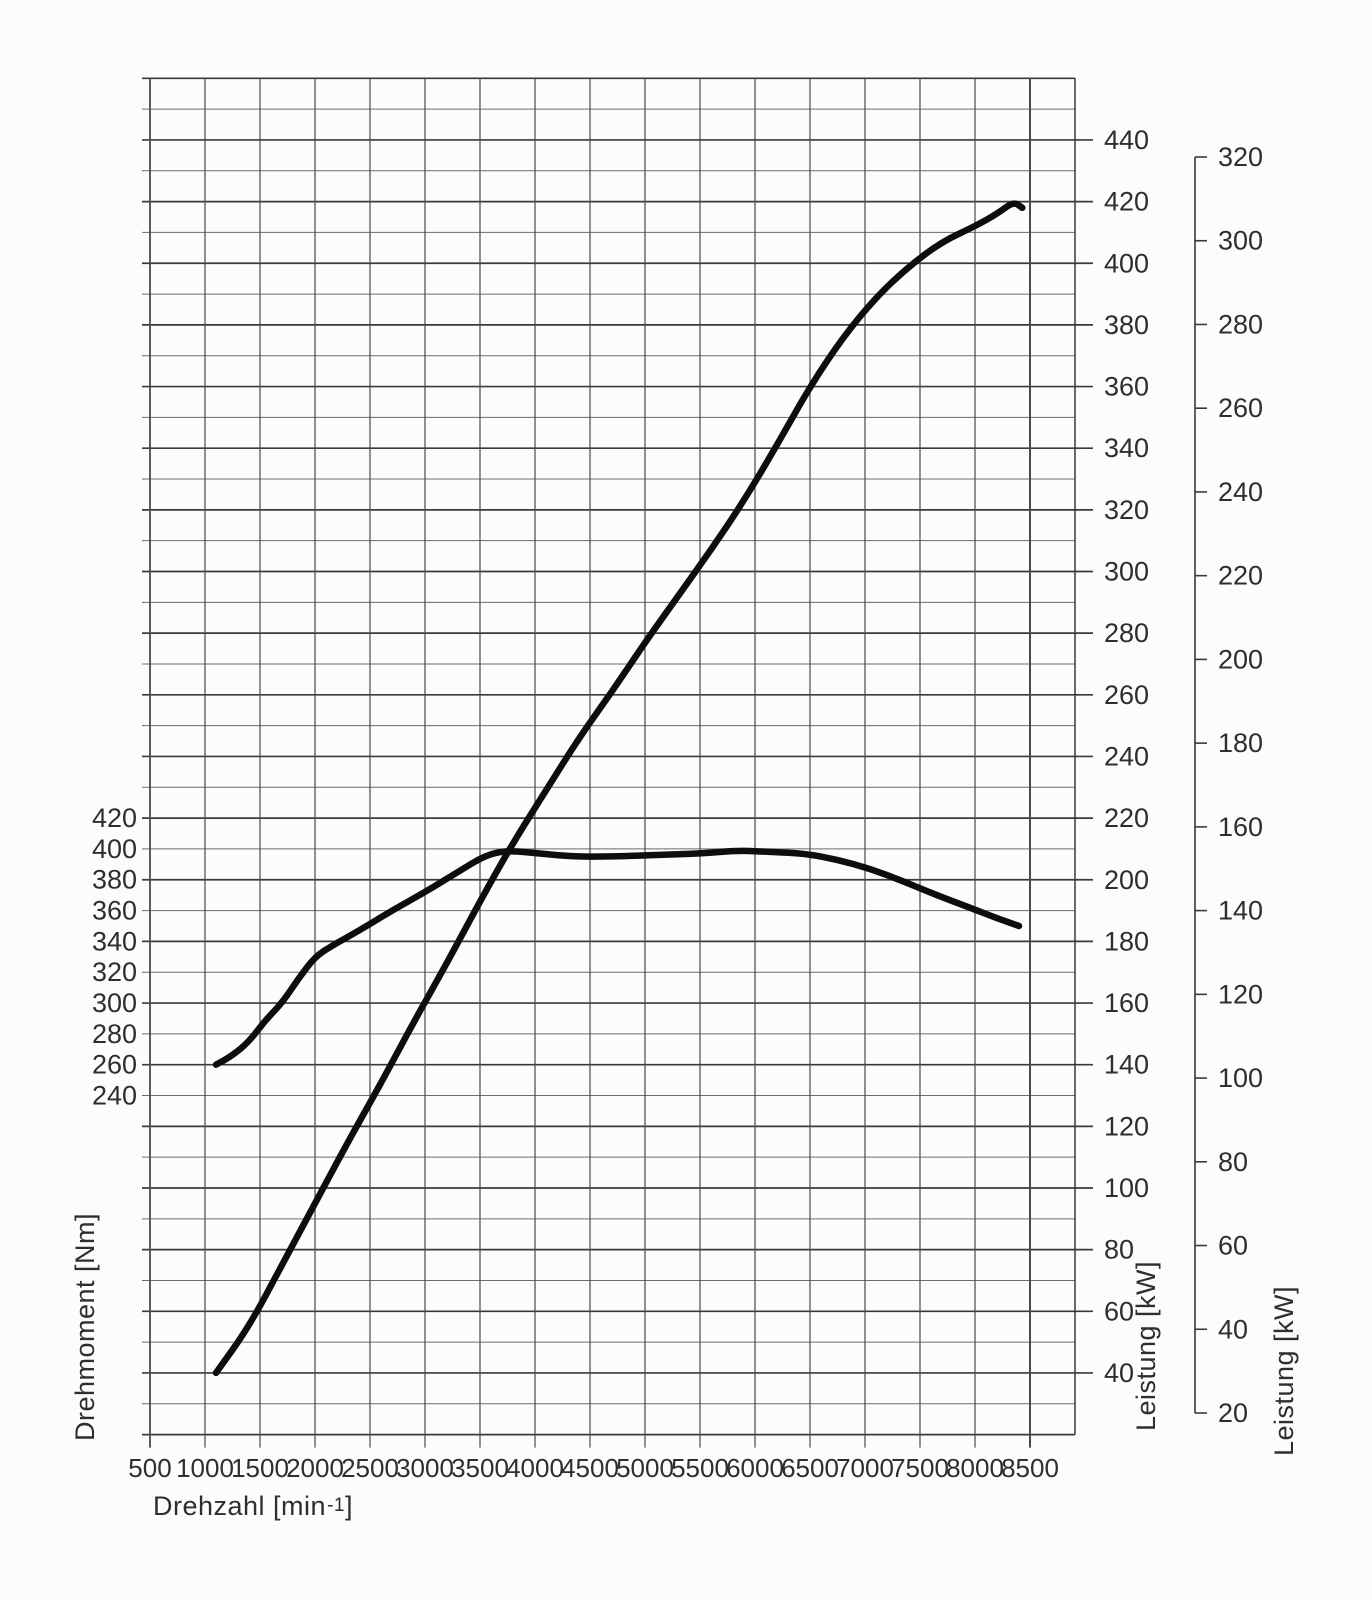 Image resolution: width=1372 pixels, height=1600 pixels. What do you see at coordinates (1126, 695) in the screenshot?
I see `power-inner-tick-label: 260` at bounding box center [1126, 695].